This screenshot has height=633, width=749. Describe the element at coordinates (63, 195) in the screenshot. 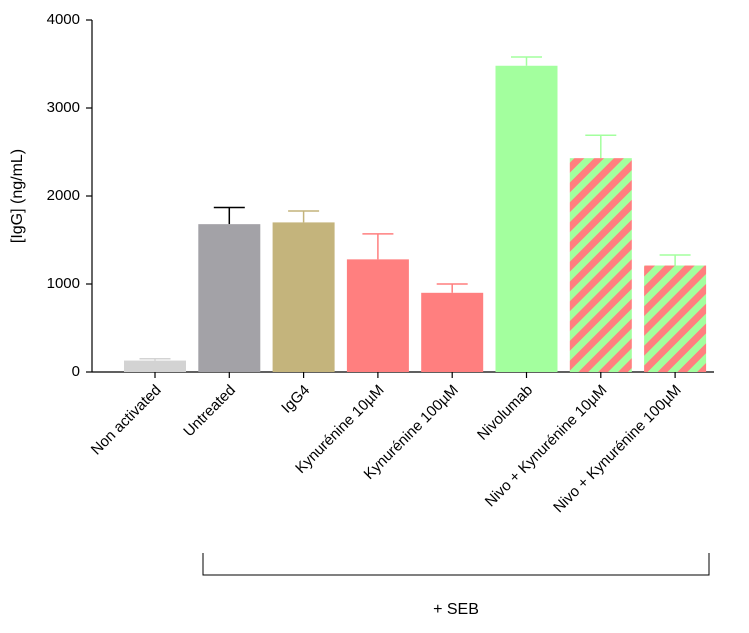

I see `y-tick-label: 2000` at that location.